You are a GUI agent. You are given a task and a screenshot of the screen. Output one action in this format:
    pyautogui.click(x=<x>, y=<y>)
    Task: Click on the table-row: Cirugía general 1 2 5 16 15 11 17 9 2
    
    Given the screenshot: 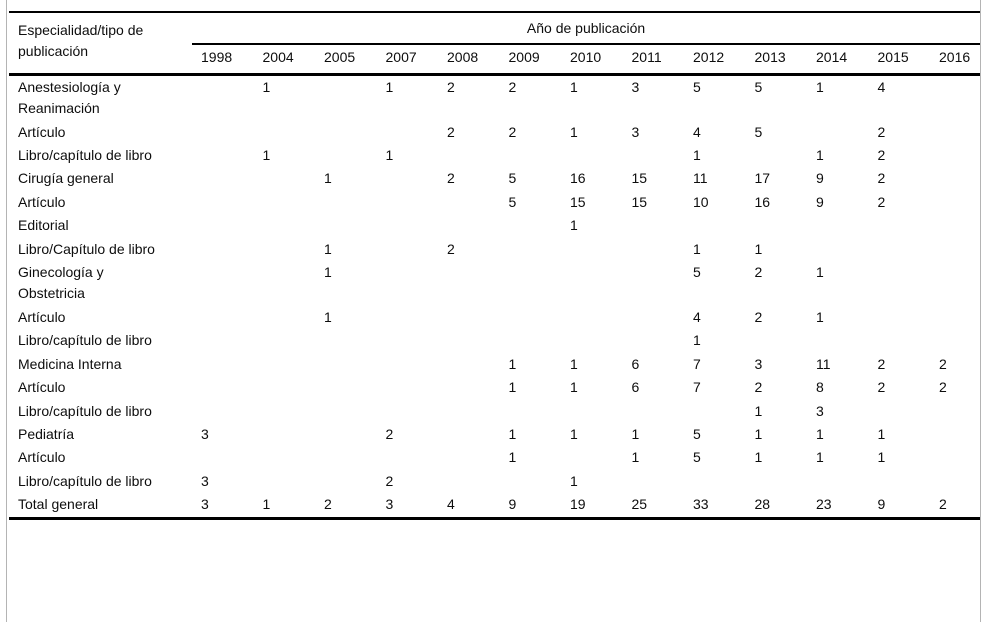 What is the action you would take?
    pyautogui.click(x=494, y=178)
    